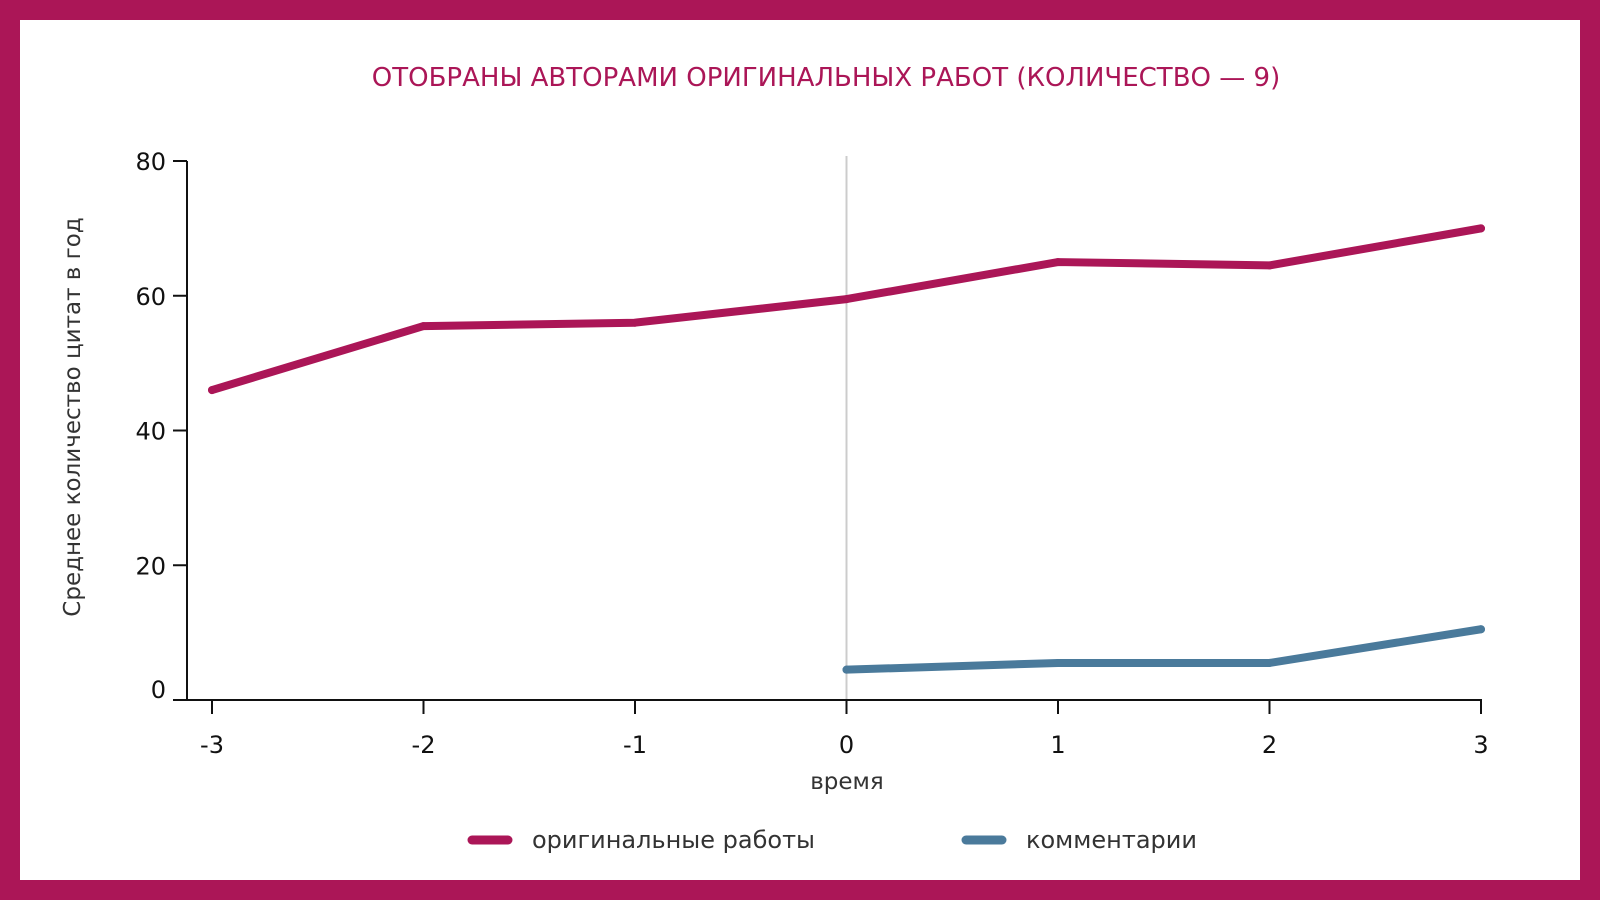  What do you see at coordinates (1111, 840) in the screenshot?
I see `legend-label-2: комментарии` at bounding box center [1111, 840].